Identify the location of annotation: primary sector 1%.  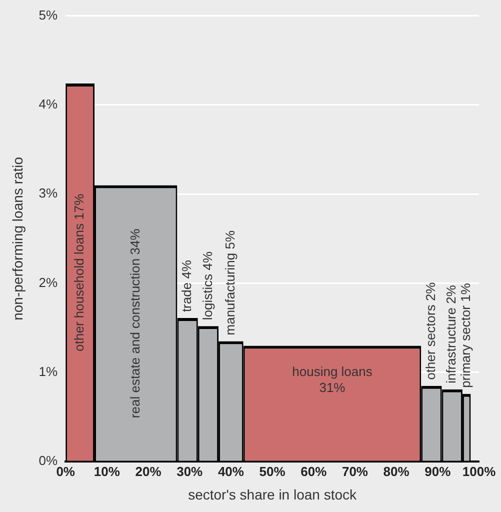
(466, 335).